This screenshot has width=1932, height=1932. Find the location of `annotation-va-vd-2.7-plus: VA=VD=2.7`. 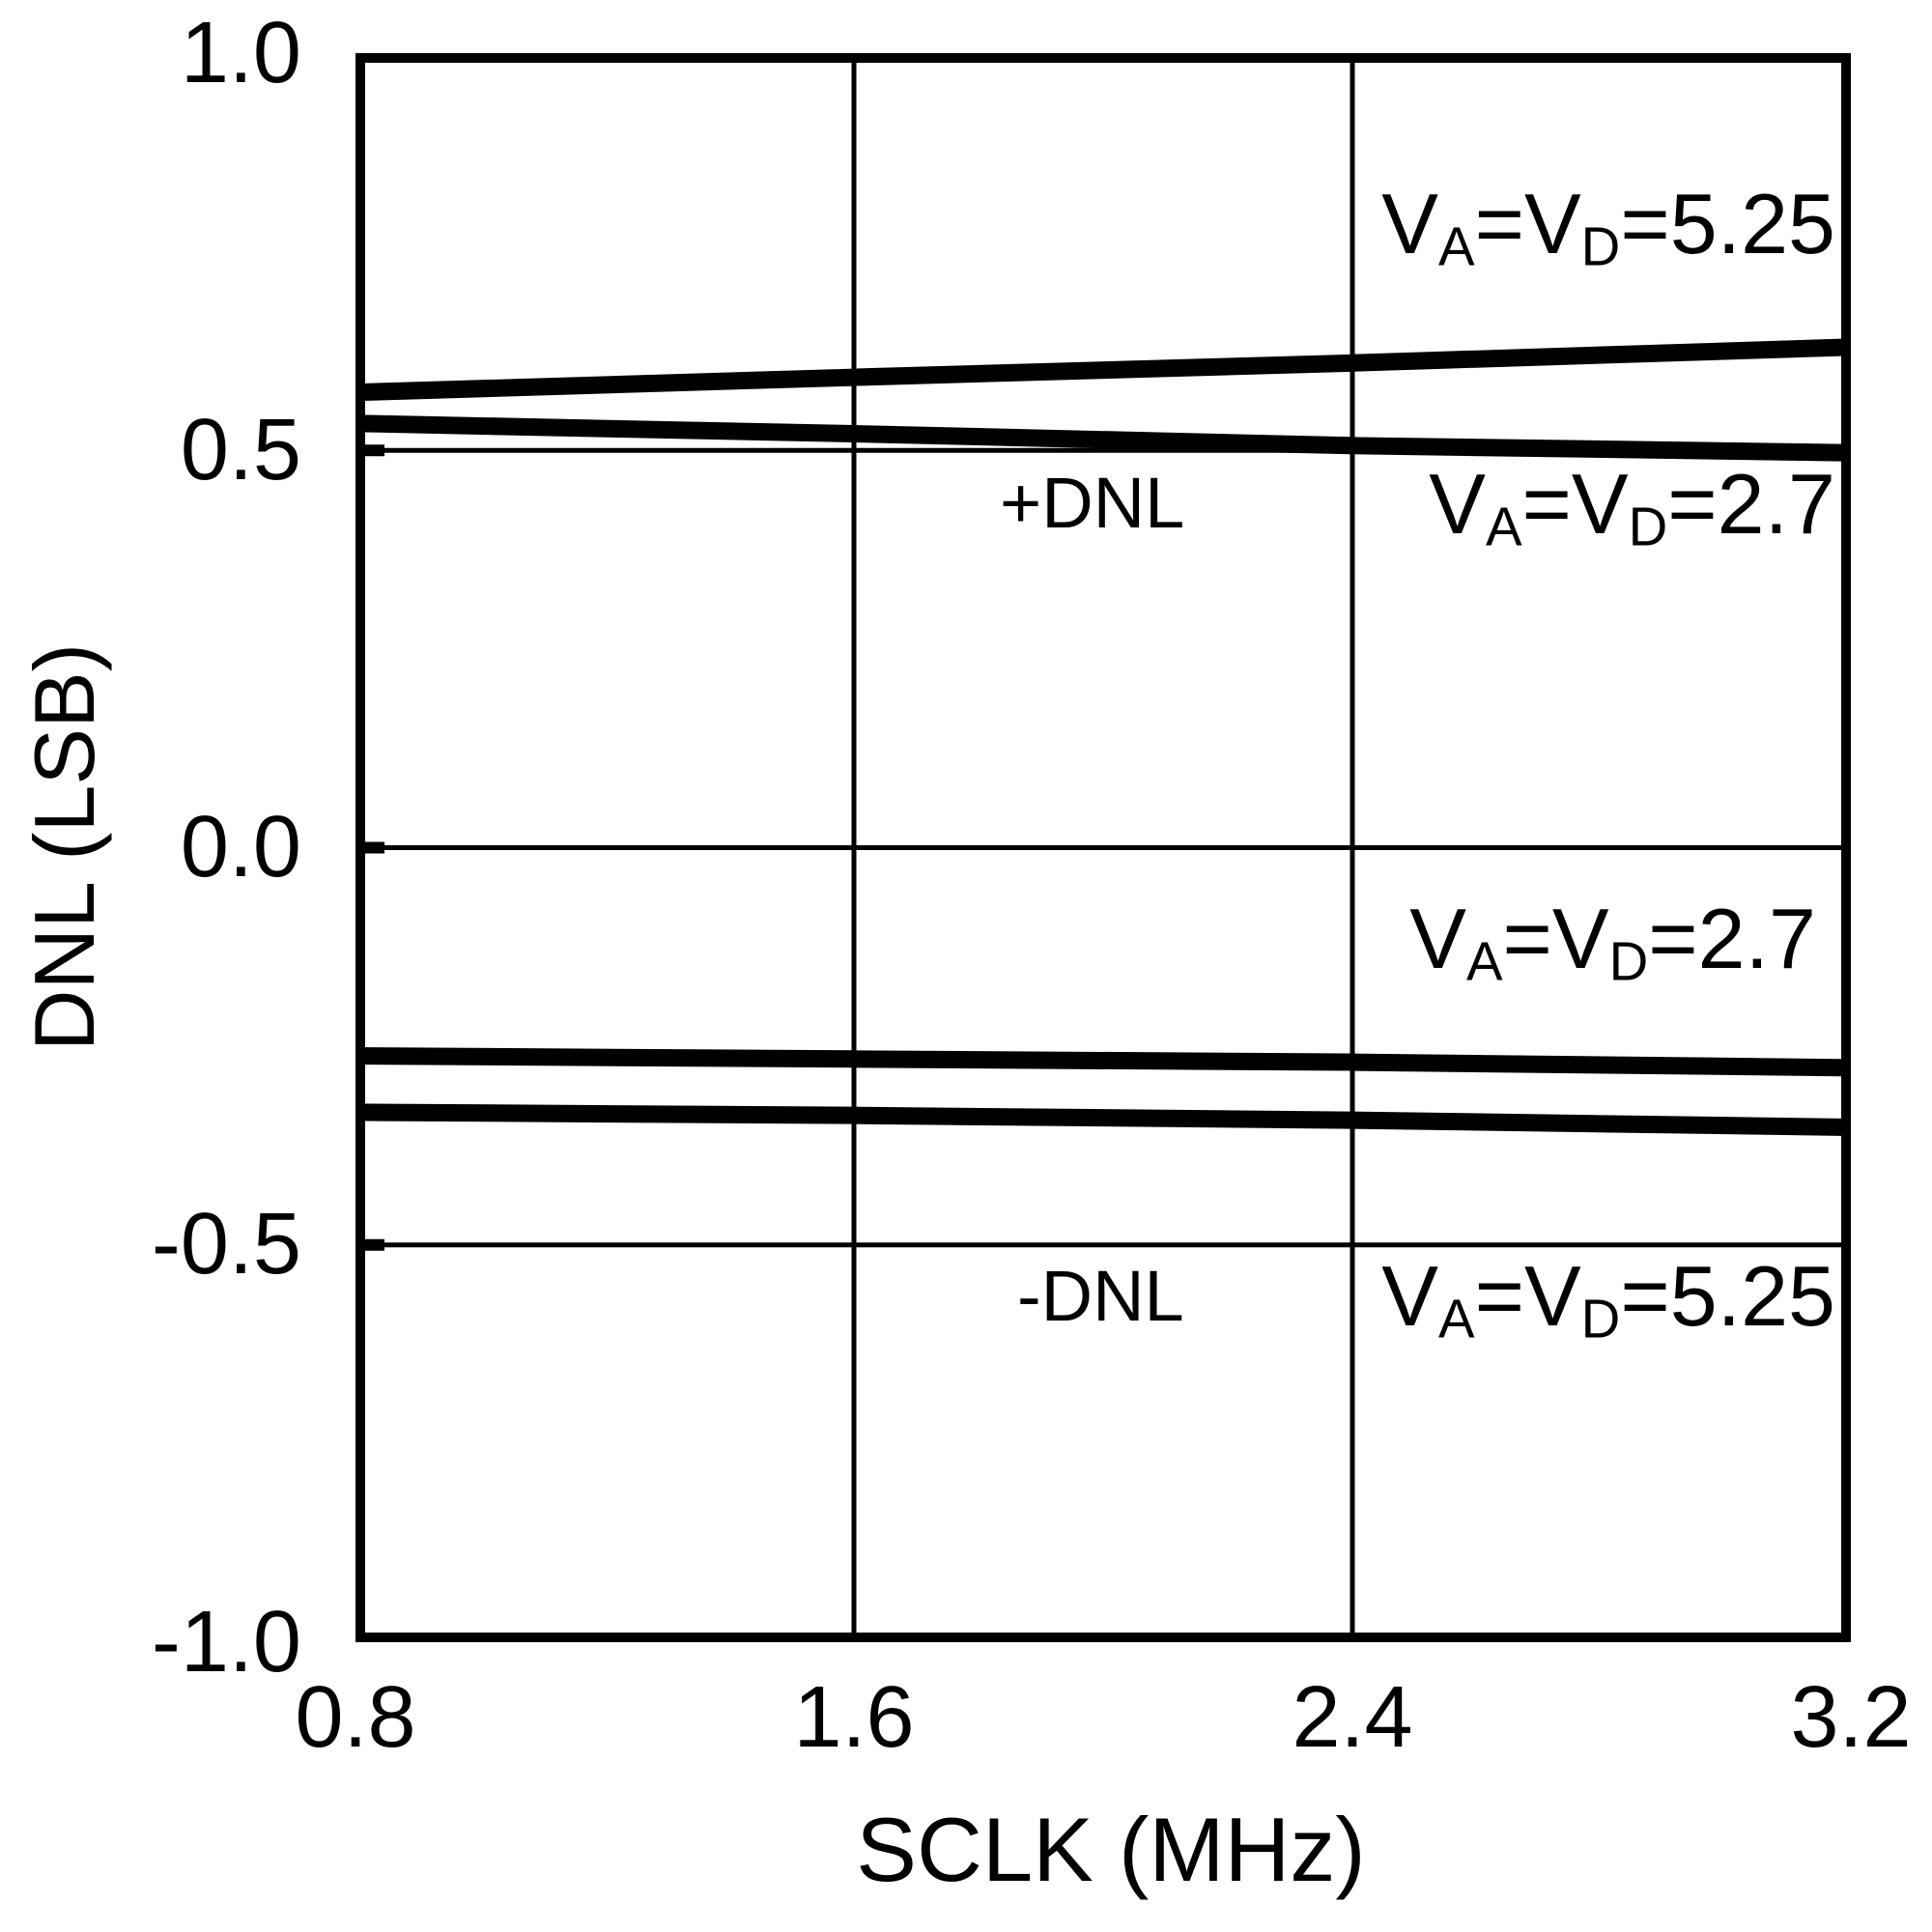

annotation-va-vd-2.7-plus: VA=VD=2.7 is located at coordinates (1449, 508).